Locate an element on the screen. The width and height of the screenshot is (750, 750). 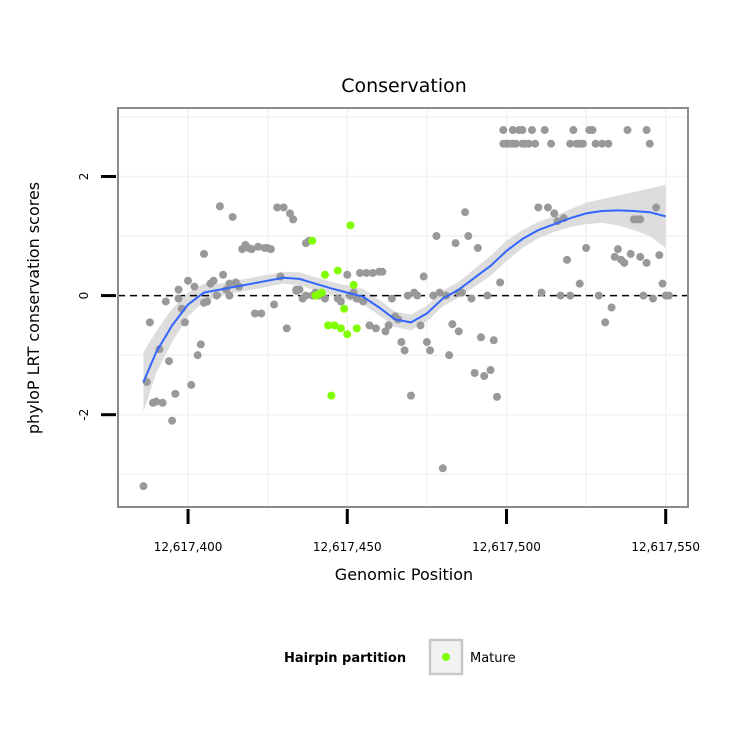
legend-key-dot is located at coordinates (446, 657).